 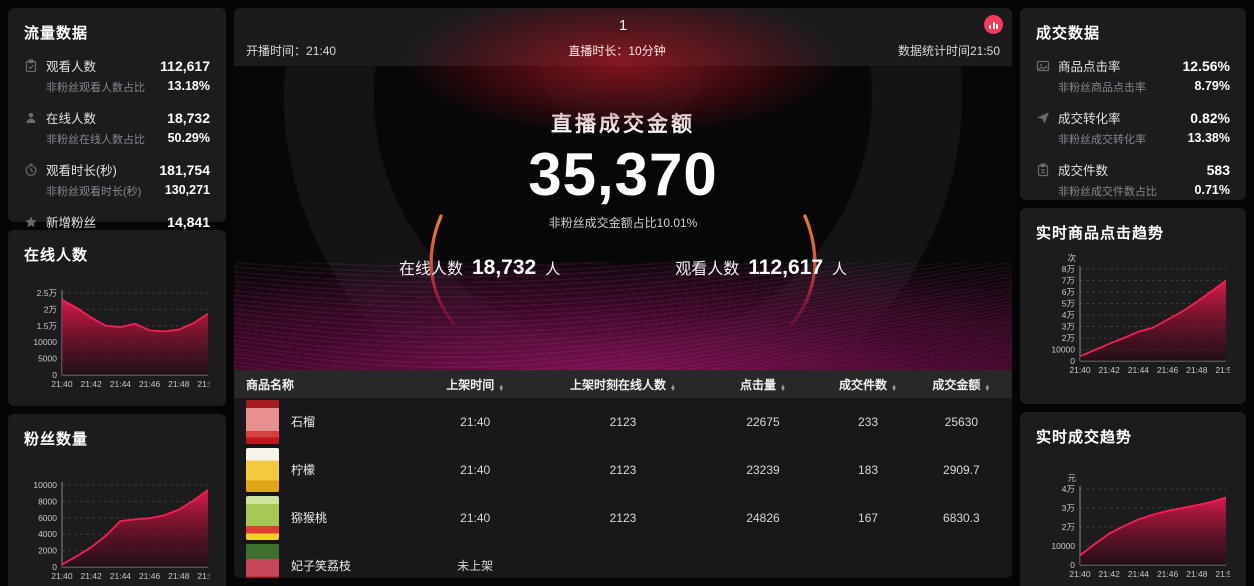 What do you see at coordinates (763, 385) in the screenshot?
I see `column-header-clicks: 点击量 ▲ ▼` at bounding box center [763, 385].